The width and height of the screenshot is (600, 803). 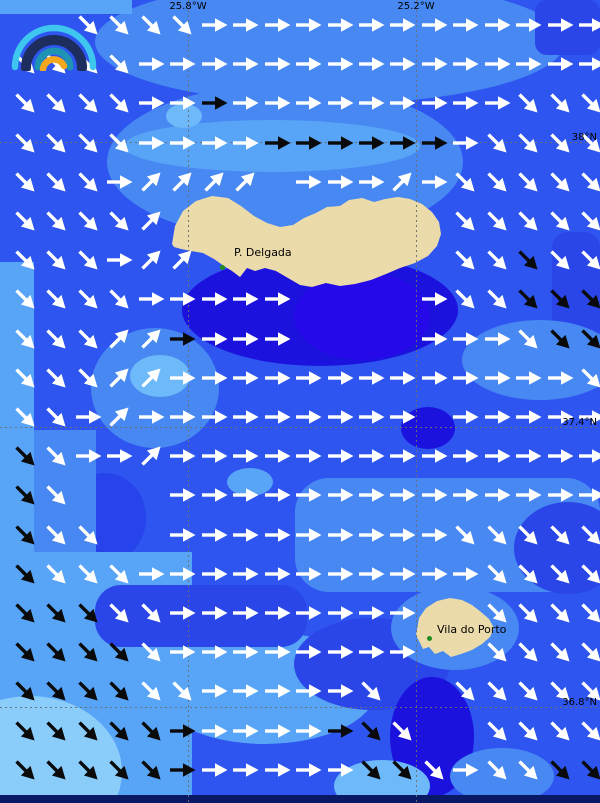 I want to click on longitude-label: 25.8°W, so click(x=188, y=6).